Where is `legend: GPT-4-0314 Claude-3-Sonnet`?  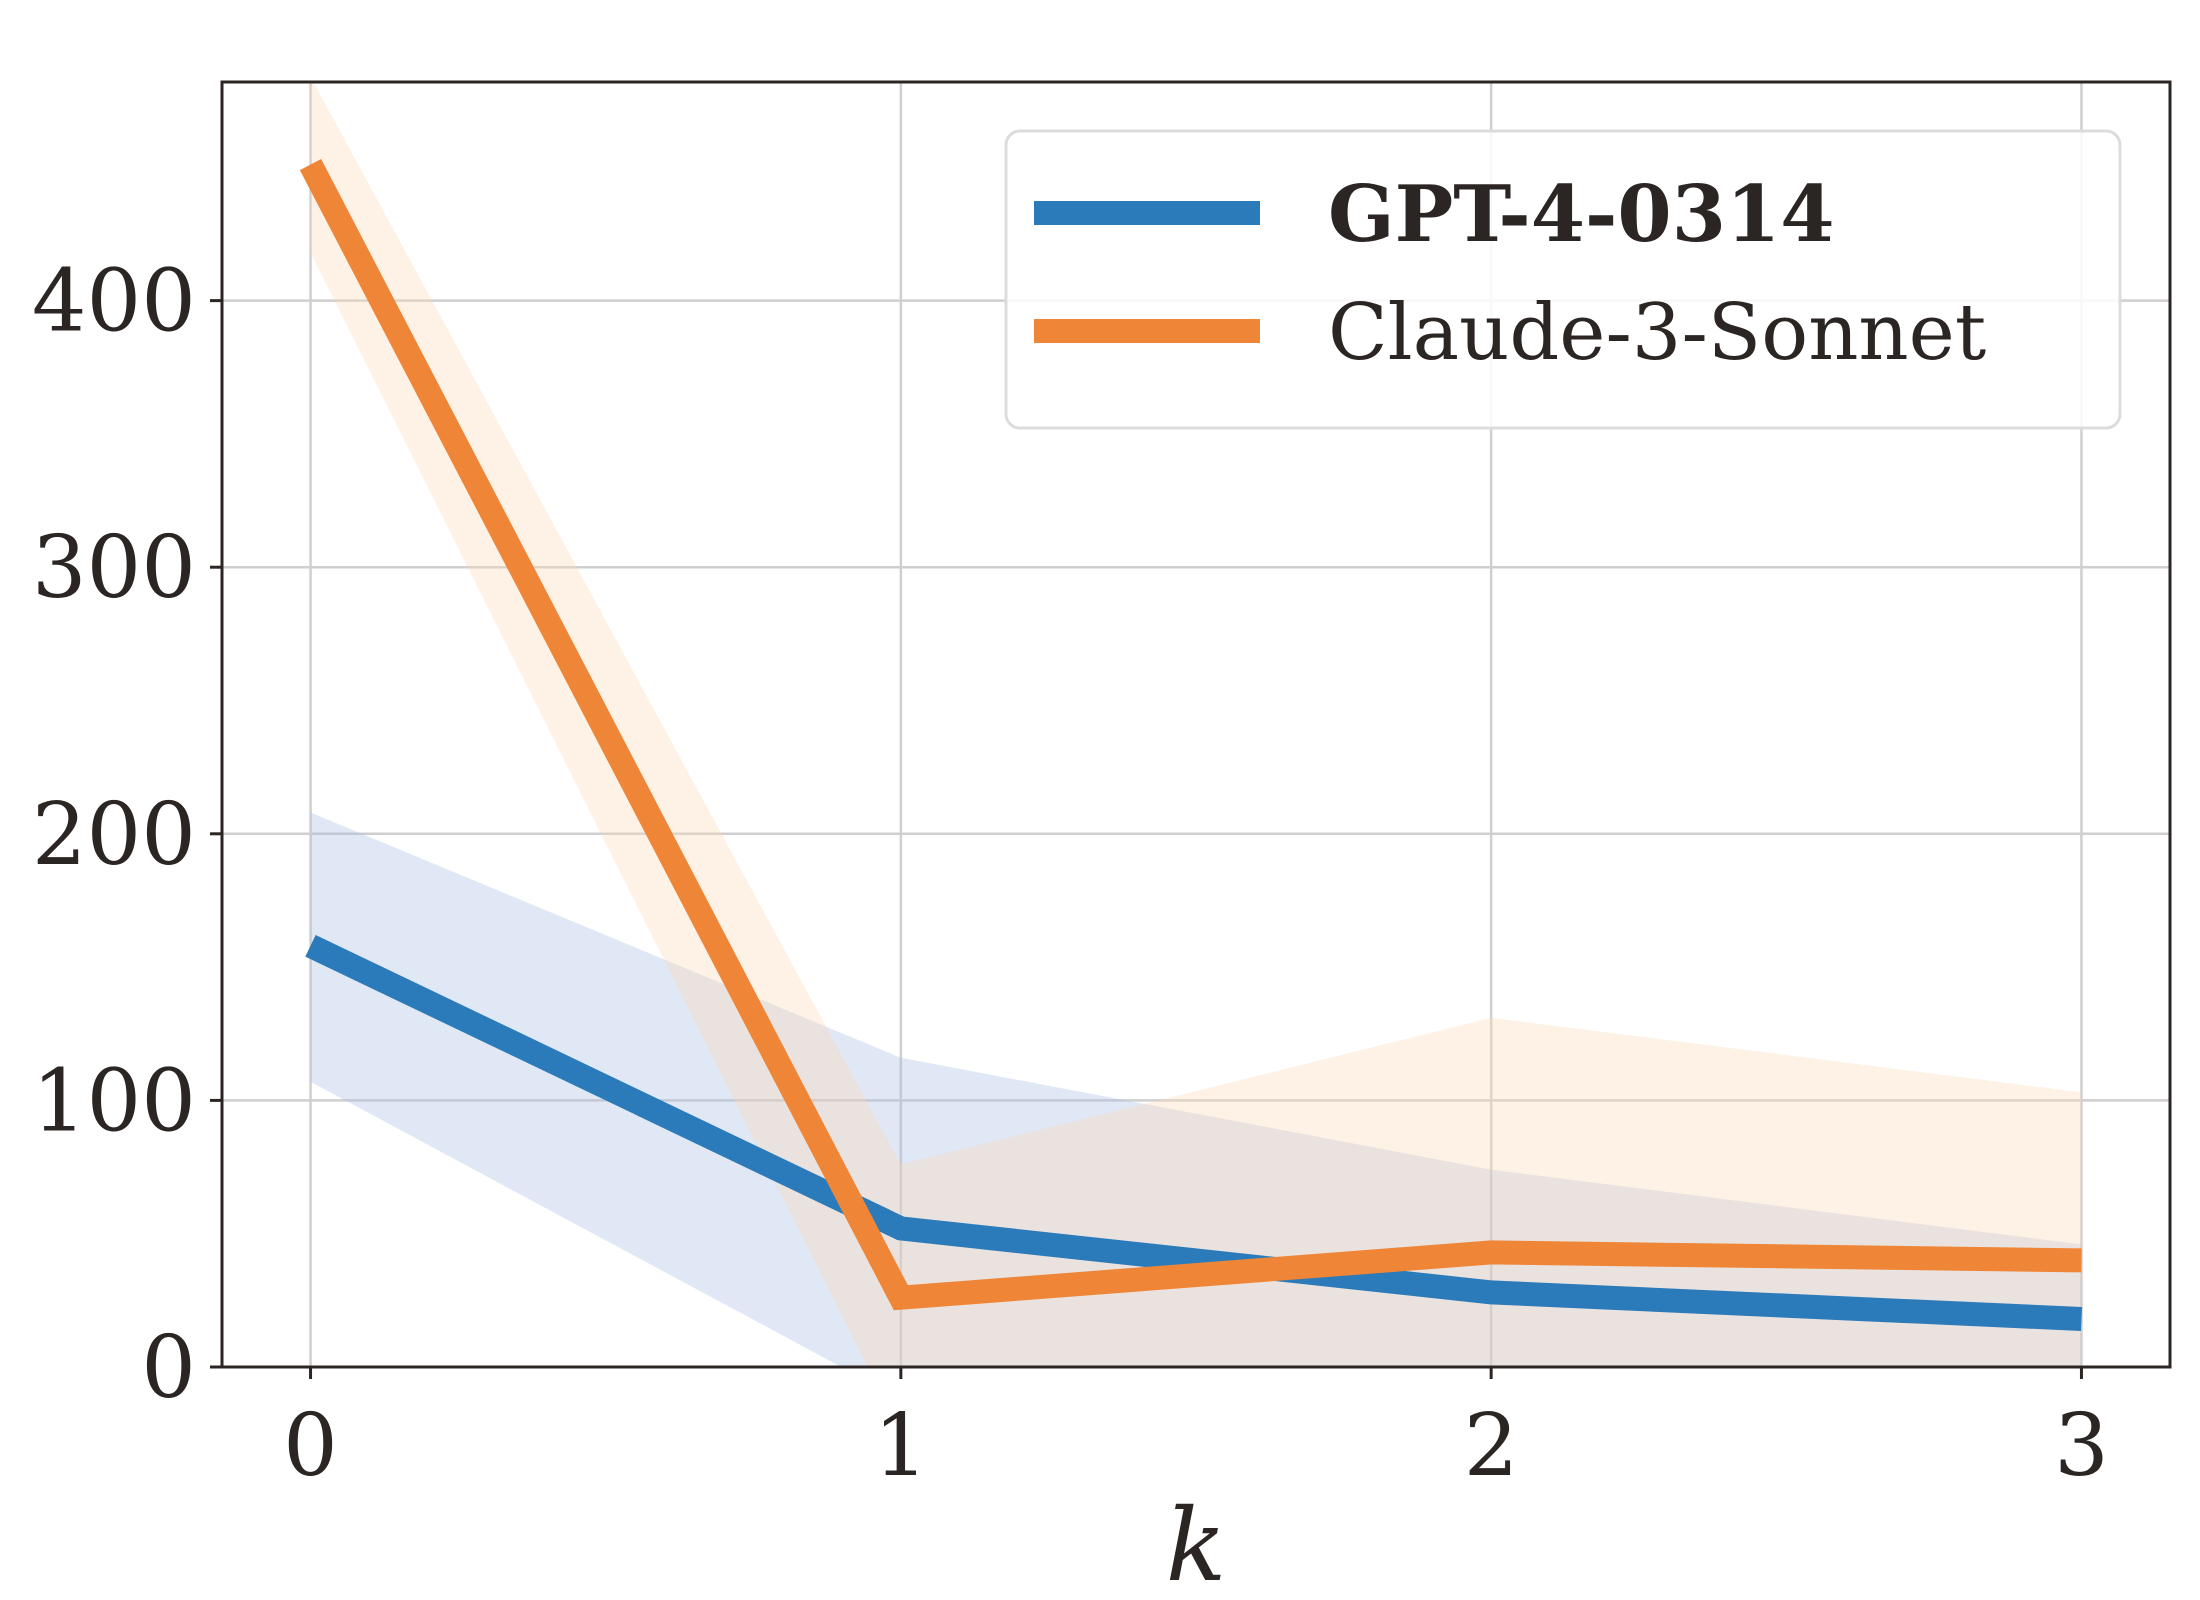 legend: GPT-4-0314 Claude-3-Sonnet is located at coordinates (1563, 279).